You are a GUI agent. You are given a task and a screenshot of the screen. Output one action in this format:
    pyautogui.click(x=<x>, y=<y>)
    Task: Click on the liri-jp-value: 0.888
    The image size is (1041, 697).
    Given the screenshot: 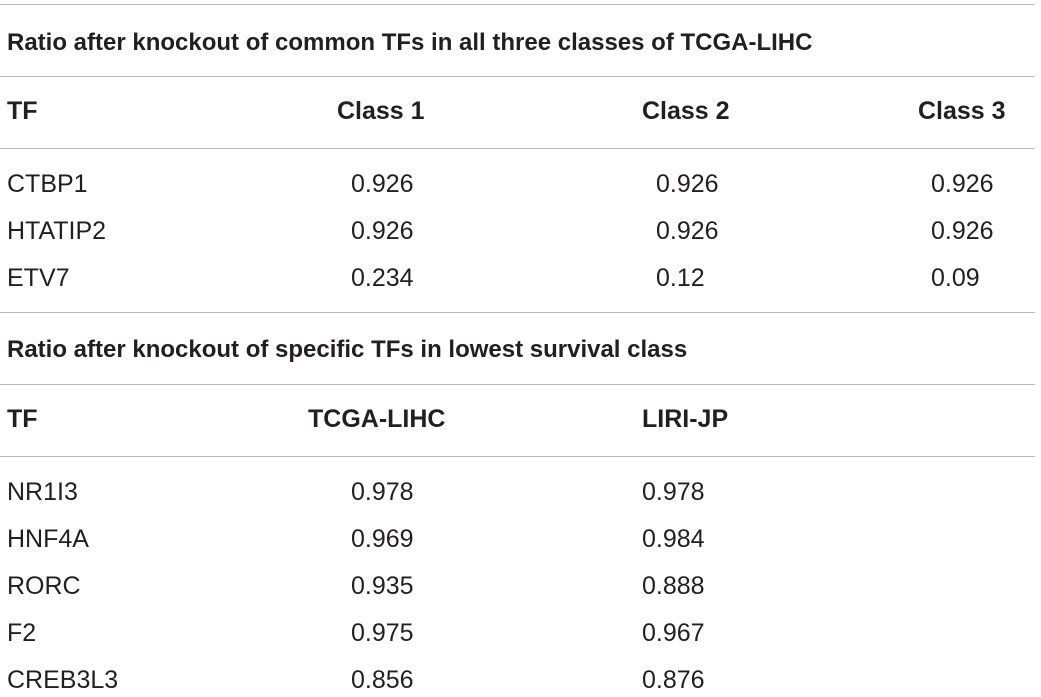 What is the action you would take?
    pyautogui.click(x=673, y=586)
    